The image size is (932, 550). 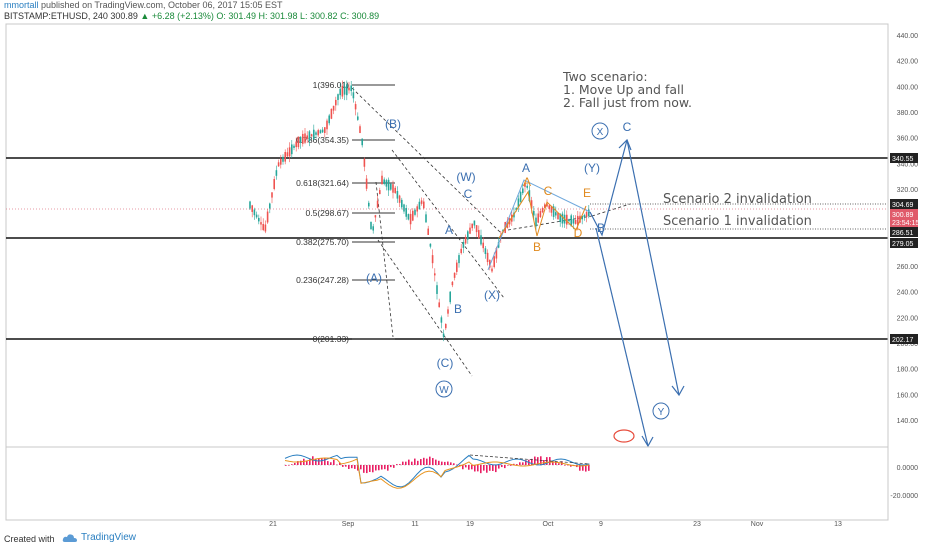 I want to click on wave-label: C, so click(x=627, y=127).